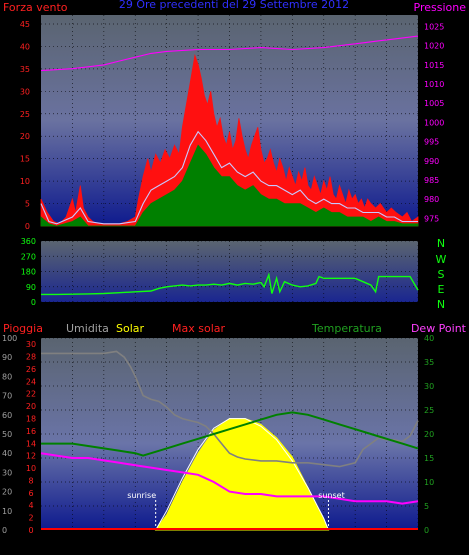 This screenshot has width=469, height=555. What do you see at coordinates (291, 234) in the screenshot?
I see `wind-x-tick: 16` at bounding box center [291, 234].